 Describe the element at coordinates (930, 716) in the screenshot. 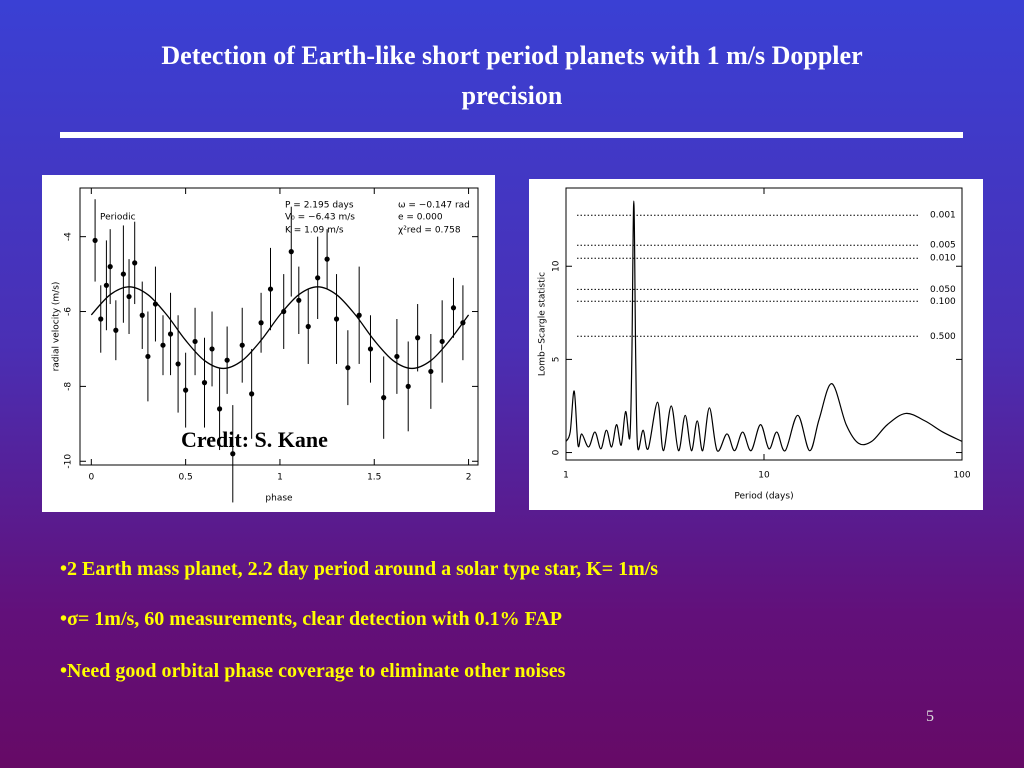

I see `page-number: 5` at that location.